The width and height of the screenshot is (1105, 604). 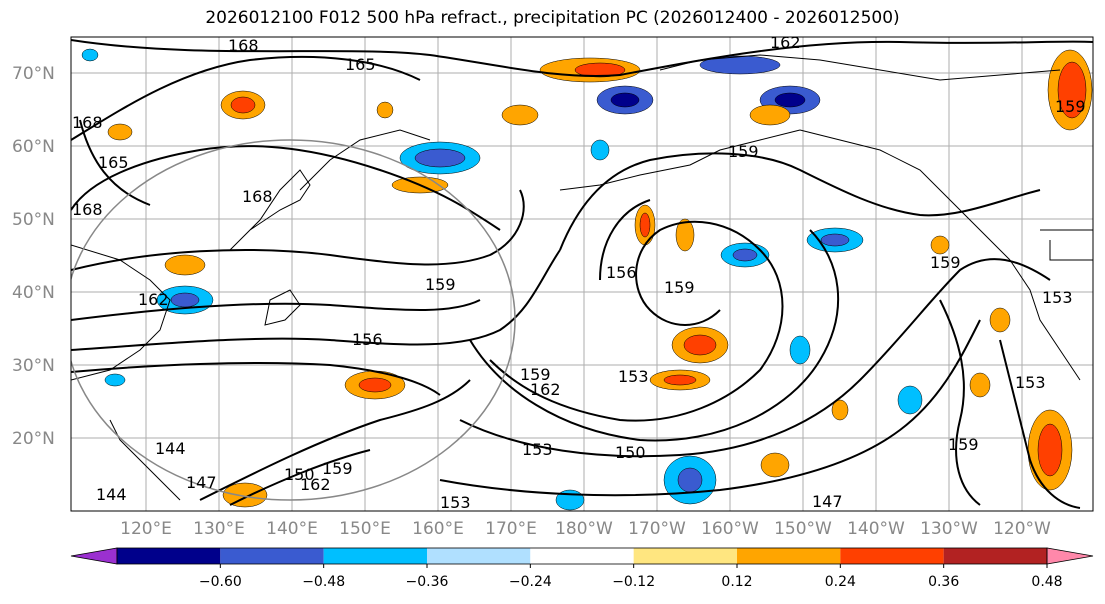 I want to click on lon-label: 140°W, so click(x=876, y=529).